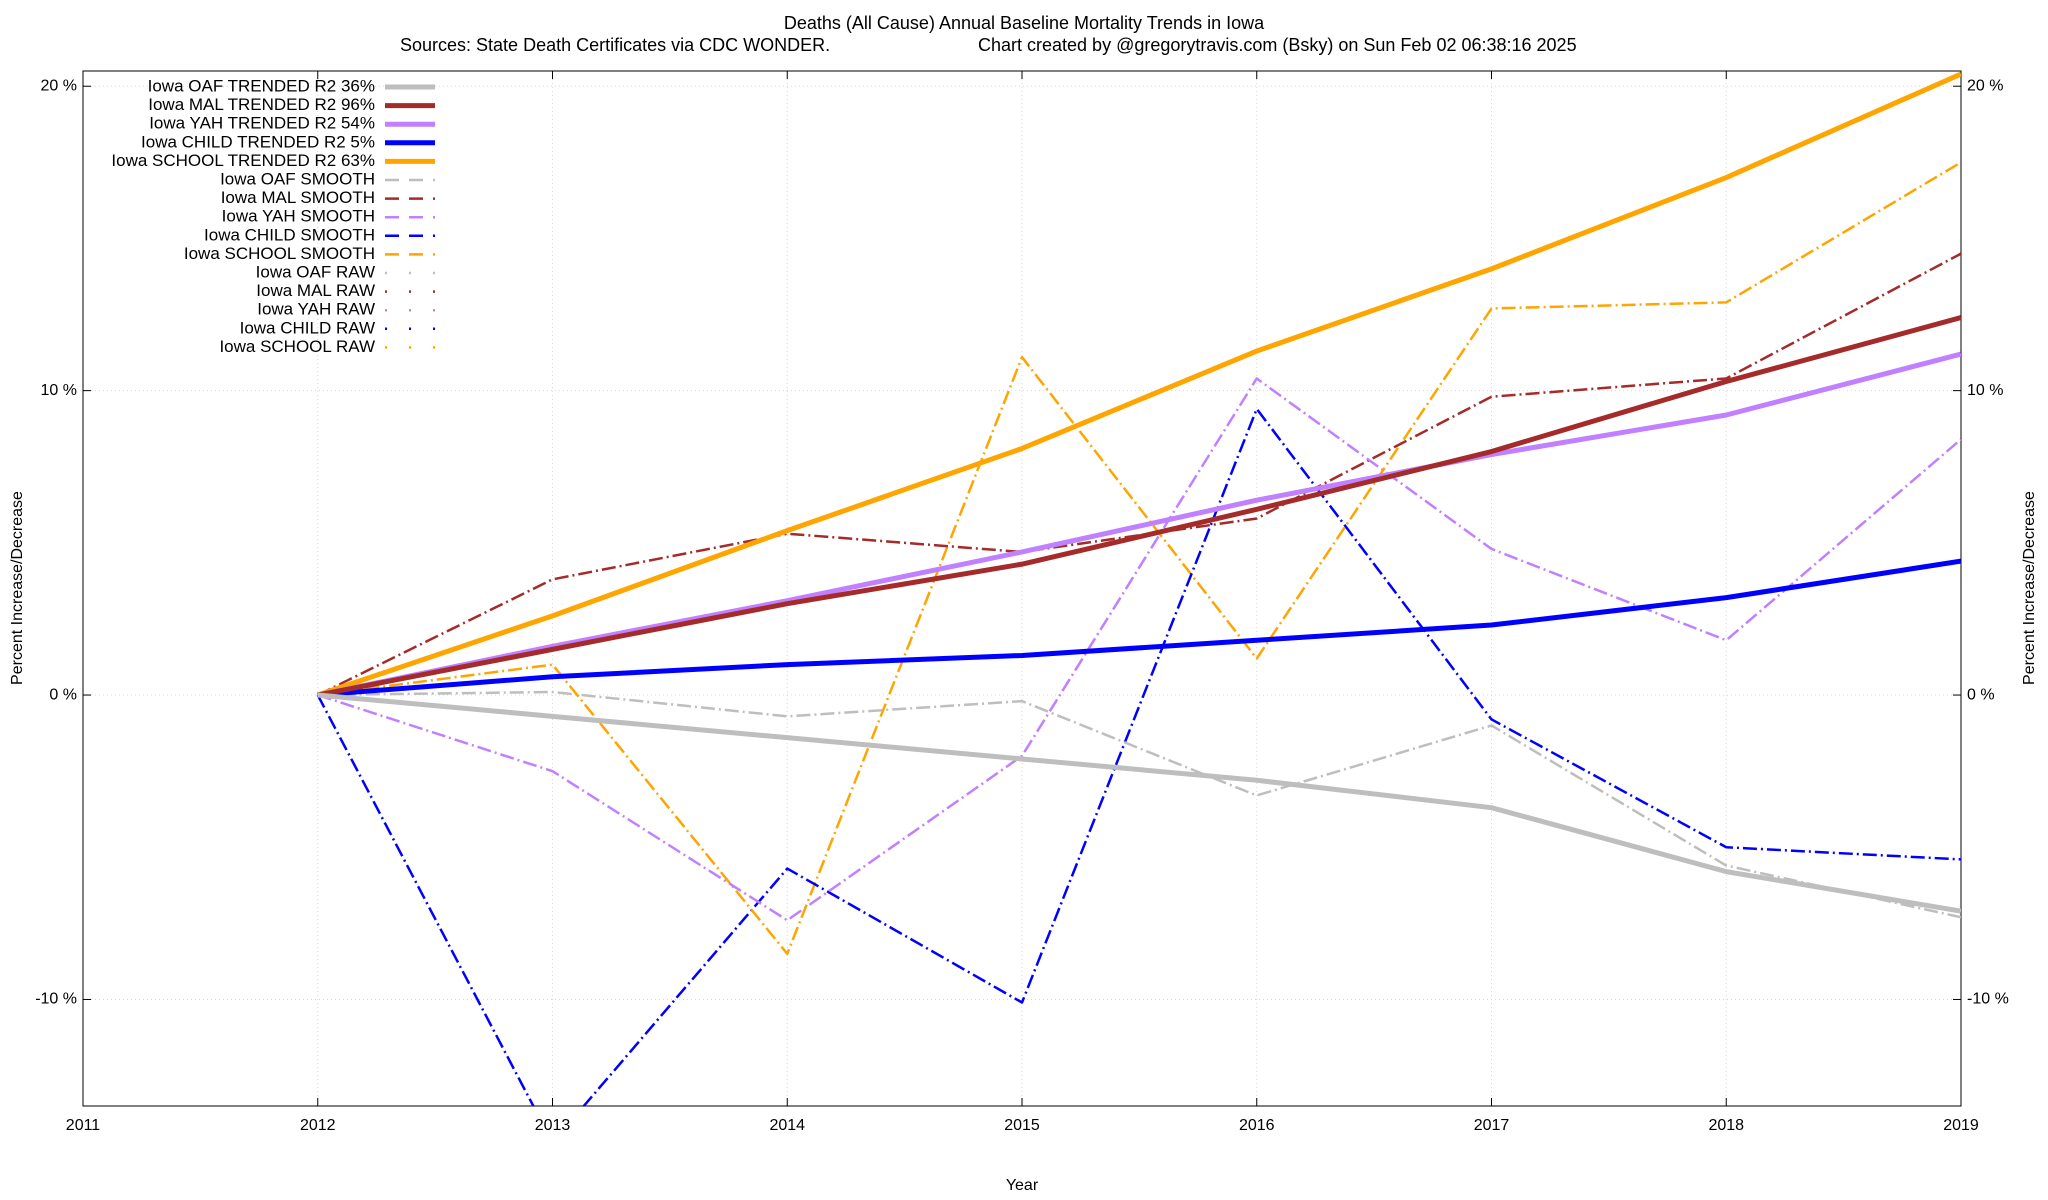 The image size is (2048, 1200). What do you see at coordinates (315, 271) in the screenshot?
I see `legend-label: Iowa OAF RAW` at bounding box center [315, 271].